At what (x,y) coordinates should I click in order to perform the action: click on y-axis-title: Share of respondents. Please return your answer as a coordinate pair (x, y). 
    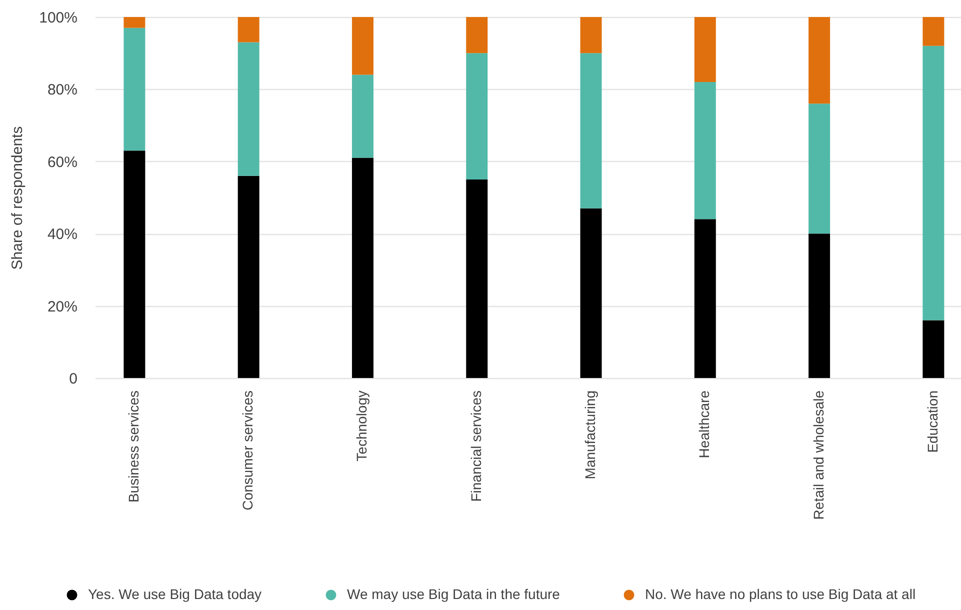
    Looking at the image, I should click on (17, 198).